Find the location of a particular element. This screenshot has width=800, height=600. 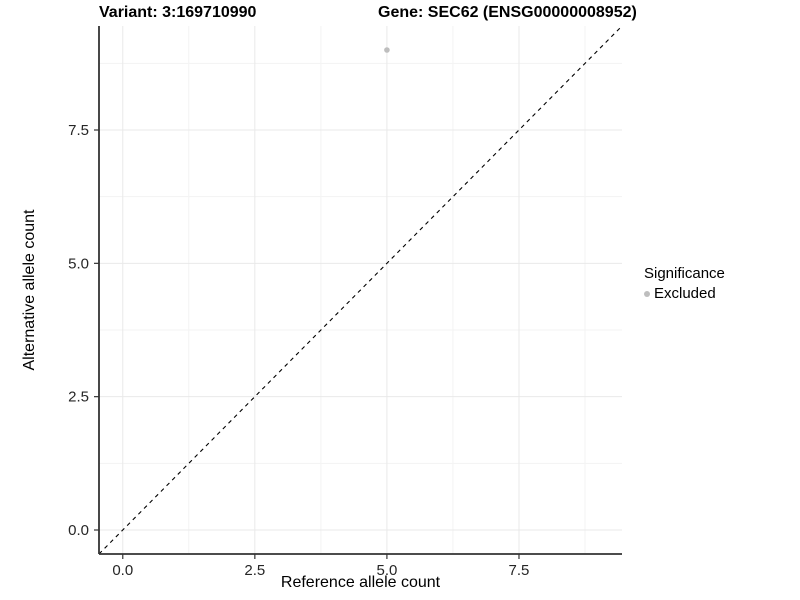

legend-item-label: Excluded is located at coordinates (685, 293).